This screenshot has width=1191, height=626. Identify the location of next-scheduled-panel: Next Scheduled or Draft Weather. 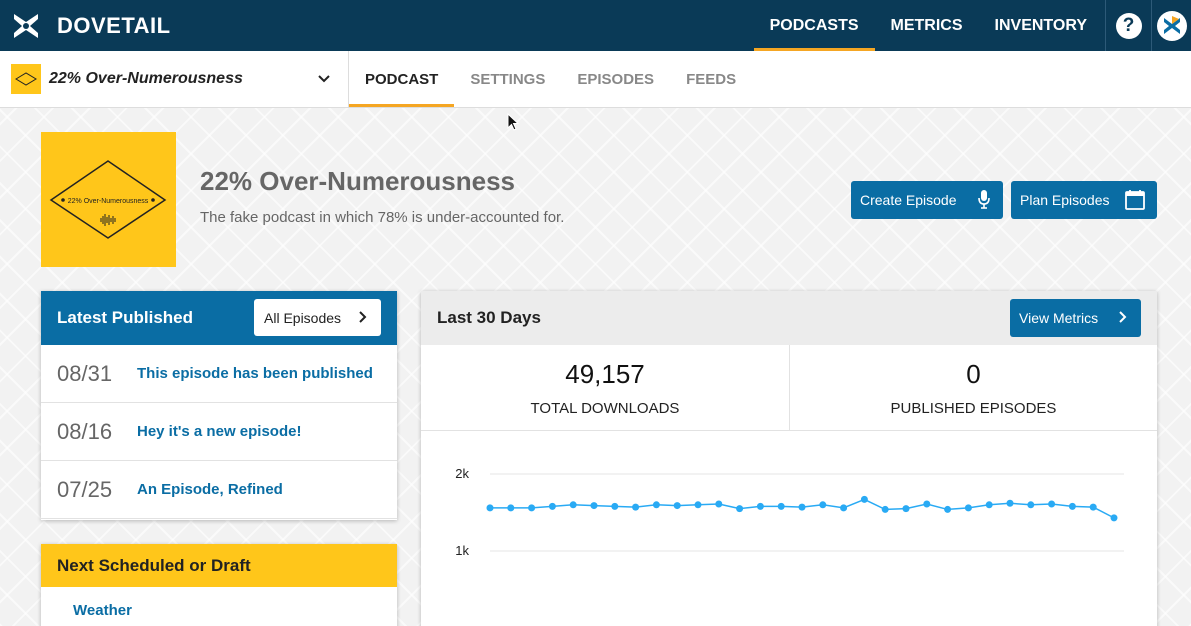
(219, 585).